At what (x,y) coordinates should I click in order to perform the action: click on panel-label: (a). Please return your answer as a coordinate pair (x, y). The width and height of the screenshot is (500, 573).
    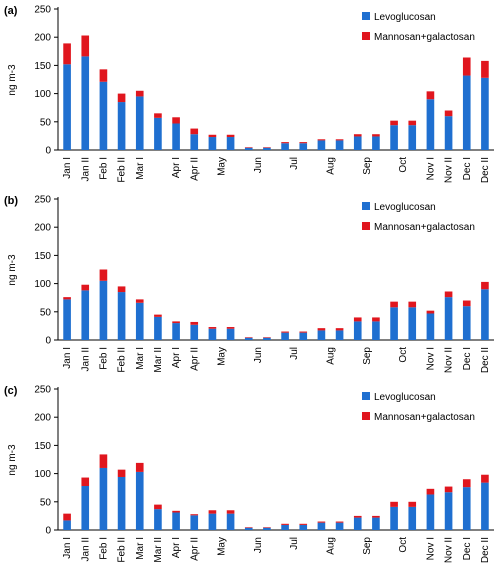
    Looking at the image, I should click on (11, 11).